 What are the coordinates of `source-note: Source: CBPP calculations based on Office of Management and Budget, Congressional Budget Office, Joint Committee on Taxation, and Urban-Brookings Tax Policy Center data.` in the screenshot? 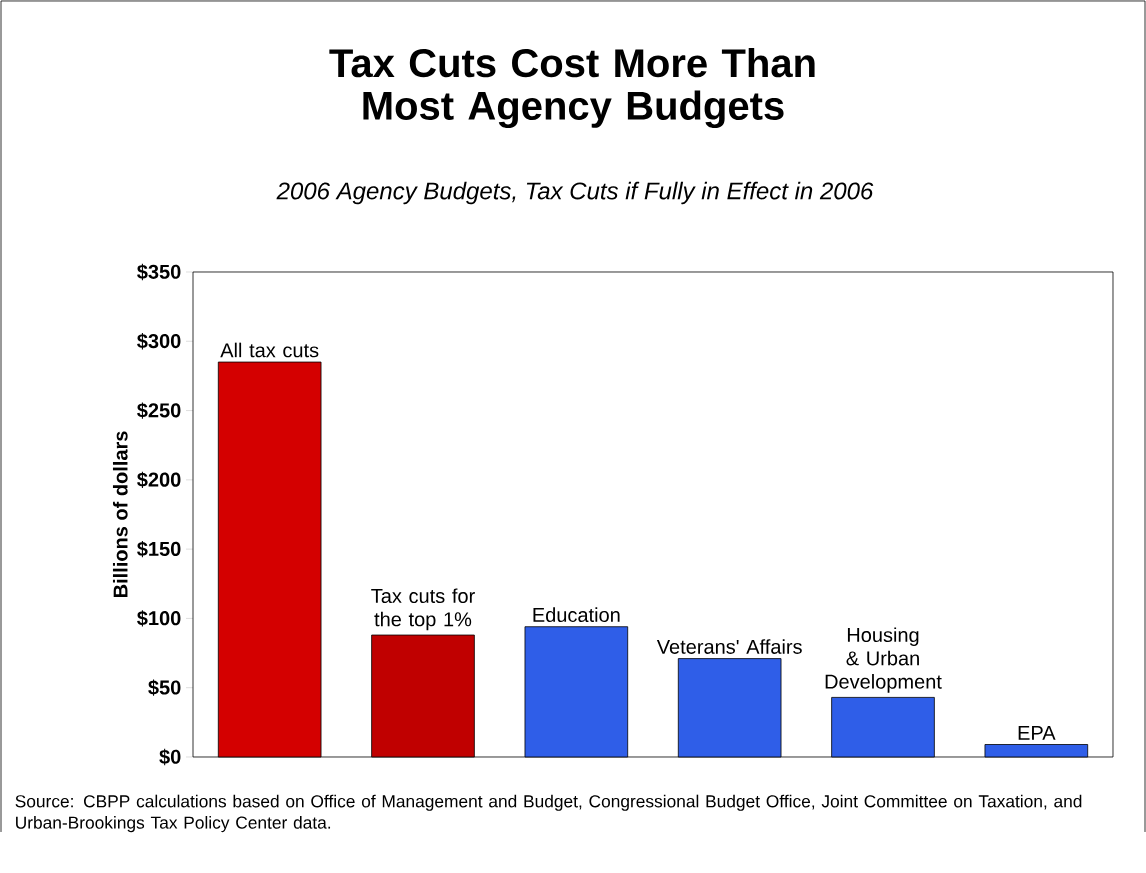 It's located at (548, 813).